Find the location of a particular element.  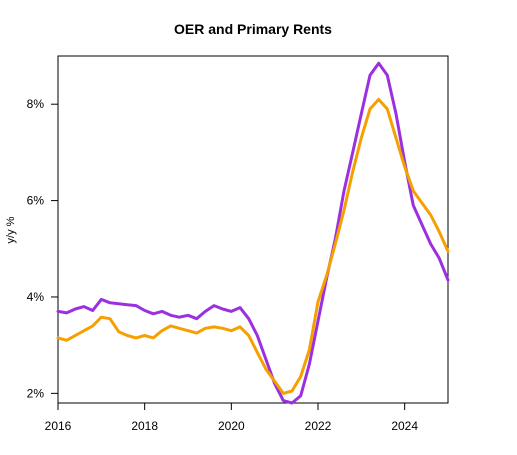

y-axis: 2% 4% 6% 8% is located at coordinates (43, 248).